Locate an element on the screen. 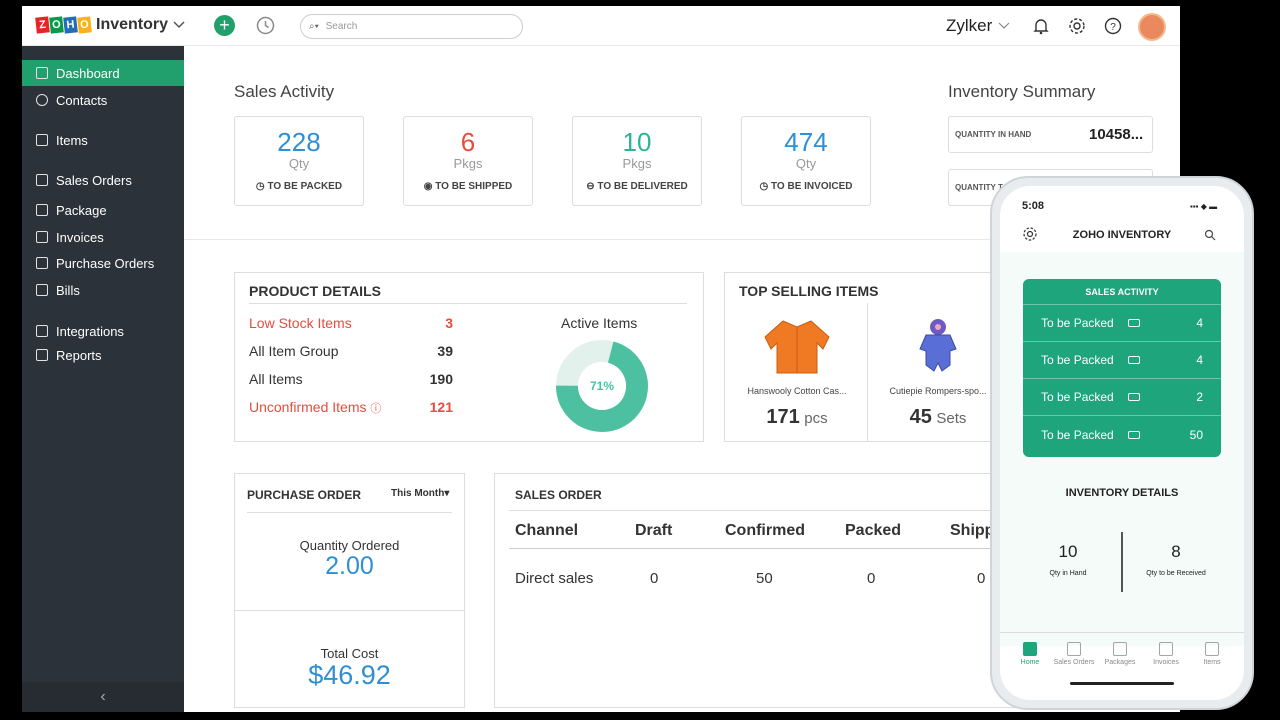 The width and height of the screenshot is (1280, 720). product-detail-row: Low Stock Items 3 is located at coordinates (351, 323).